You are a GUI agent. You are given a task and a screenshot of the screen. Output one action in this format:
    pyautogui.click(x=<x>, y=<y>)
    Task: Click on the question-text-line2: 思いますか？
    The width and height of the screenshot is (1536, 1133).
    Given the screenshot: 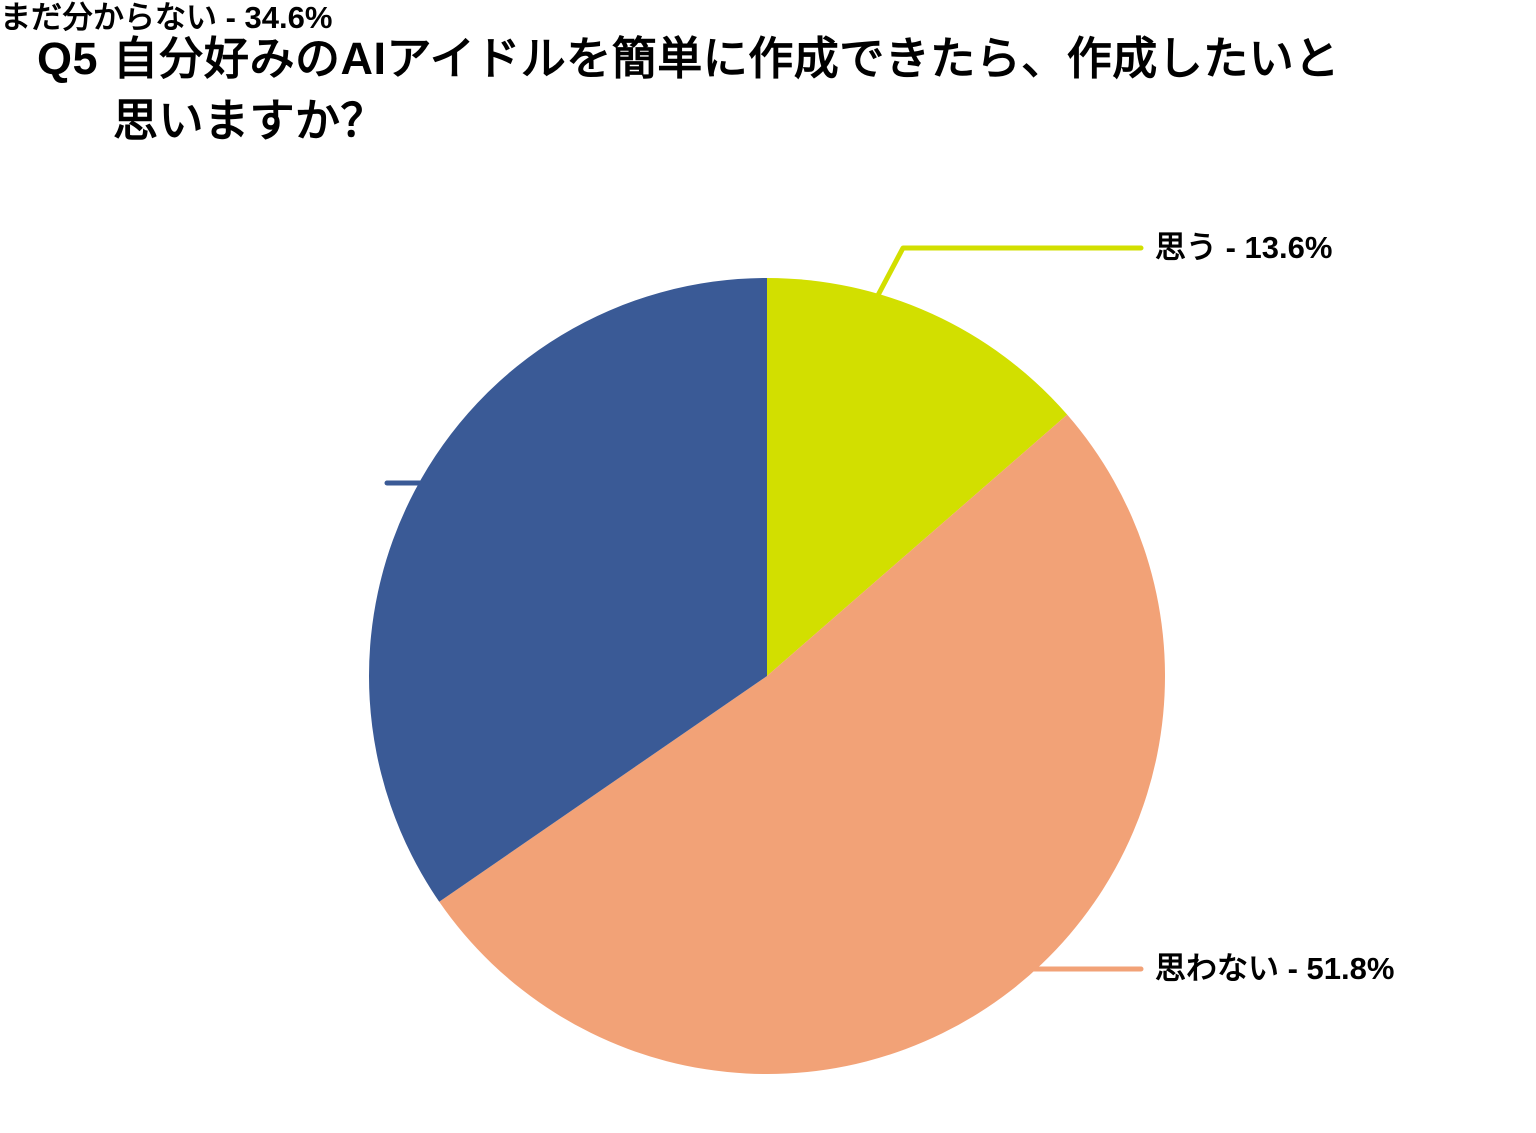 What is the action you would take?
    pyautogui.click(x=250, y=120)
    